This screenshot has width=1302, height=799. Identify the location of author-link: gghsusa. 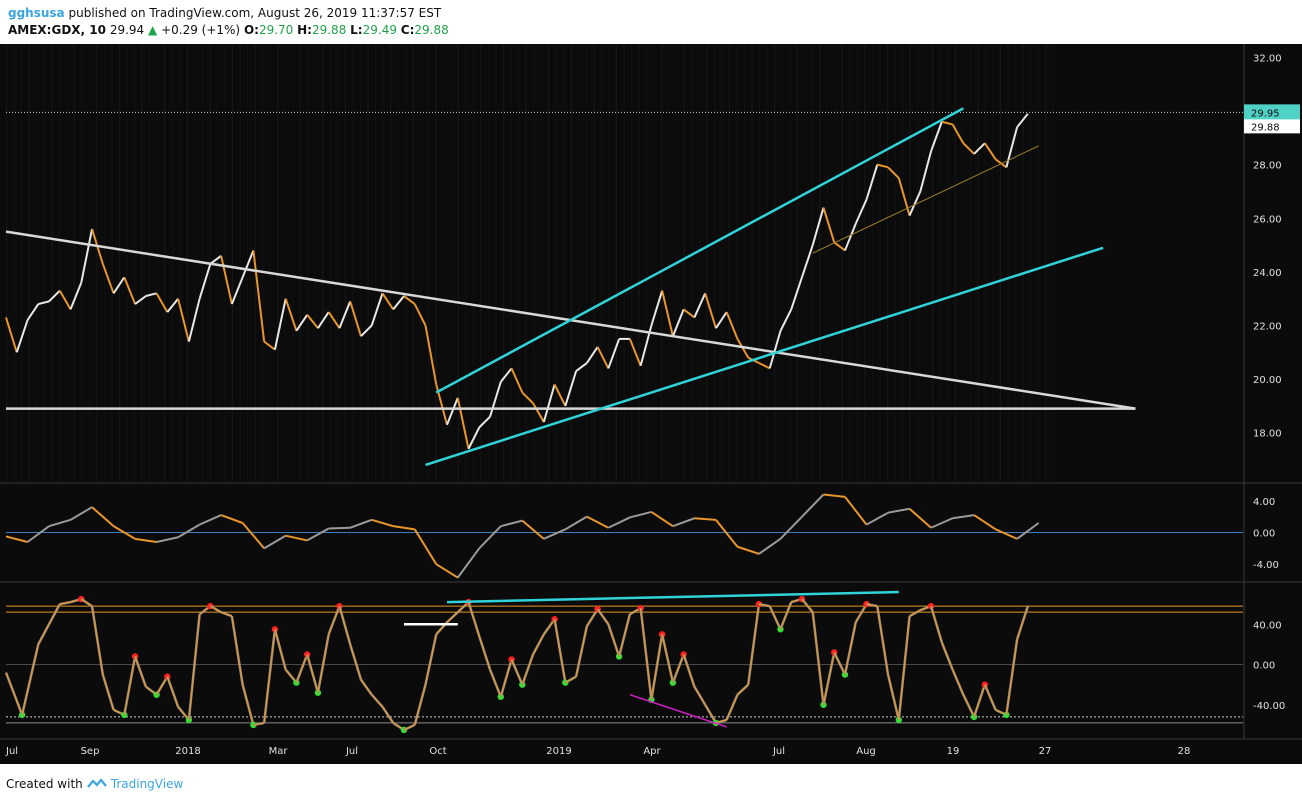
(36, 13).